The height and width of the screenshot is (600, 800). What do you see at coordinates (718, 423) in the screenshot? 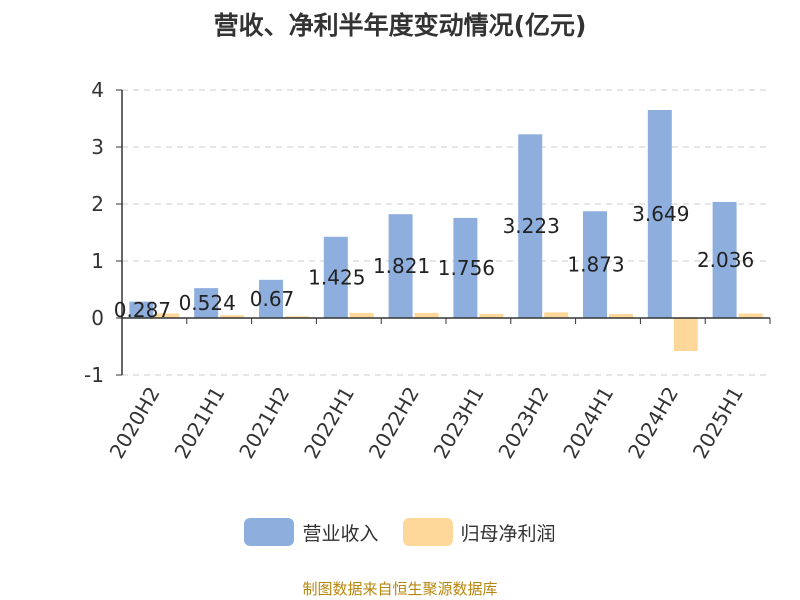
I see `x-tick-label: 2025H1` at bounding box center [718, 423].